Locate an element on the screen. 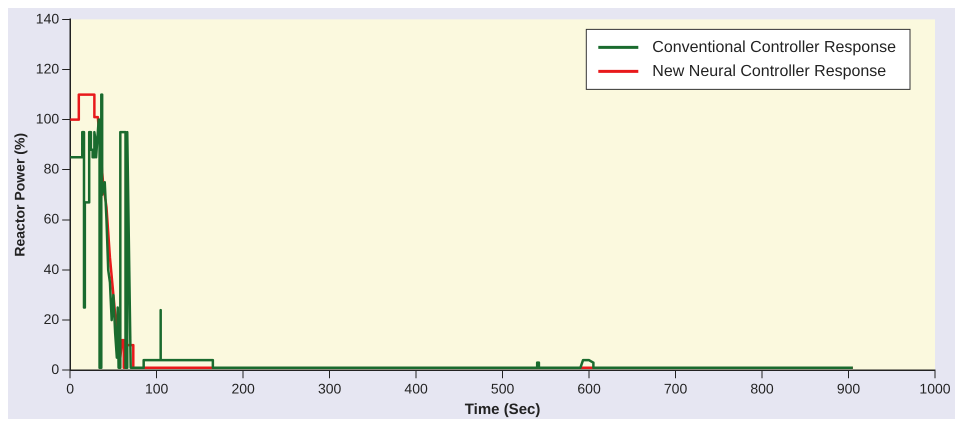  x-axis-title: Time (Sec) is located at coordinates (502, 409).